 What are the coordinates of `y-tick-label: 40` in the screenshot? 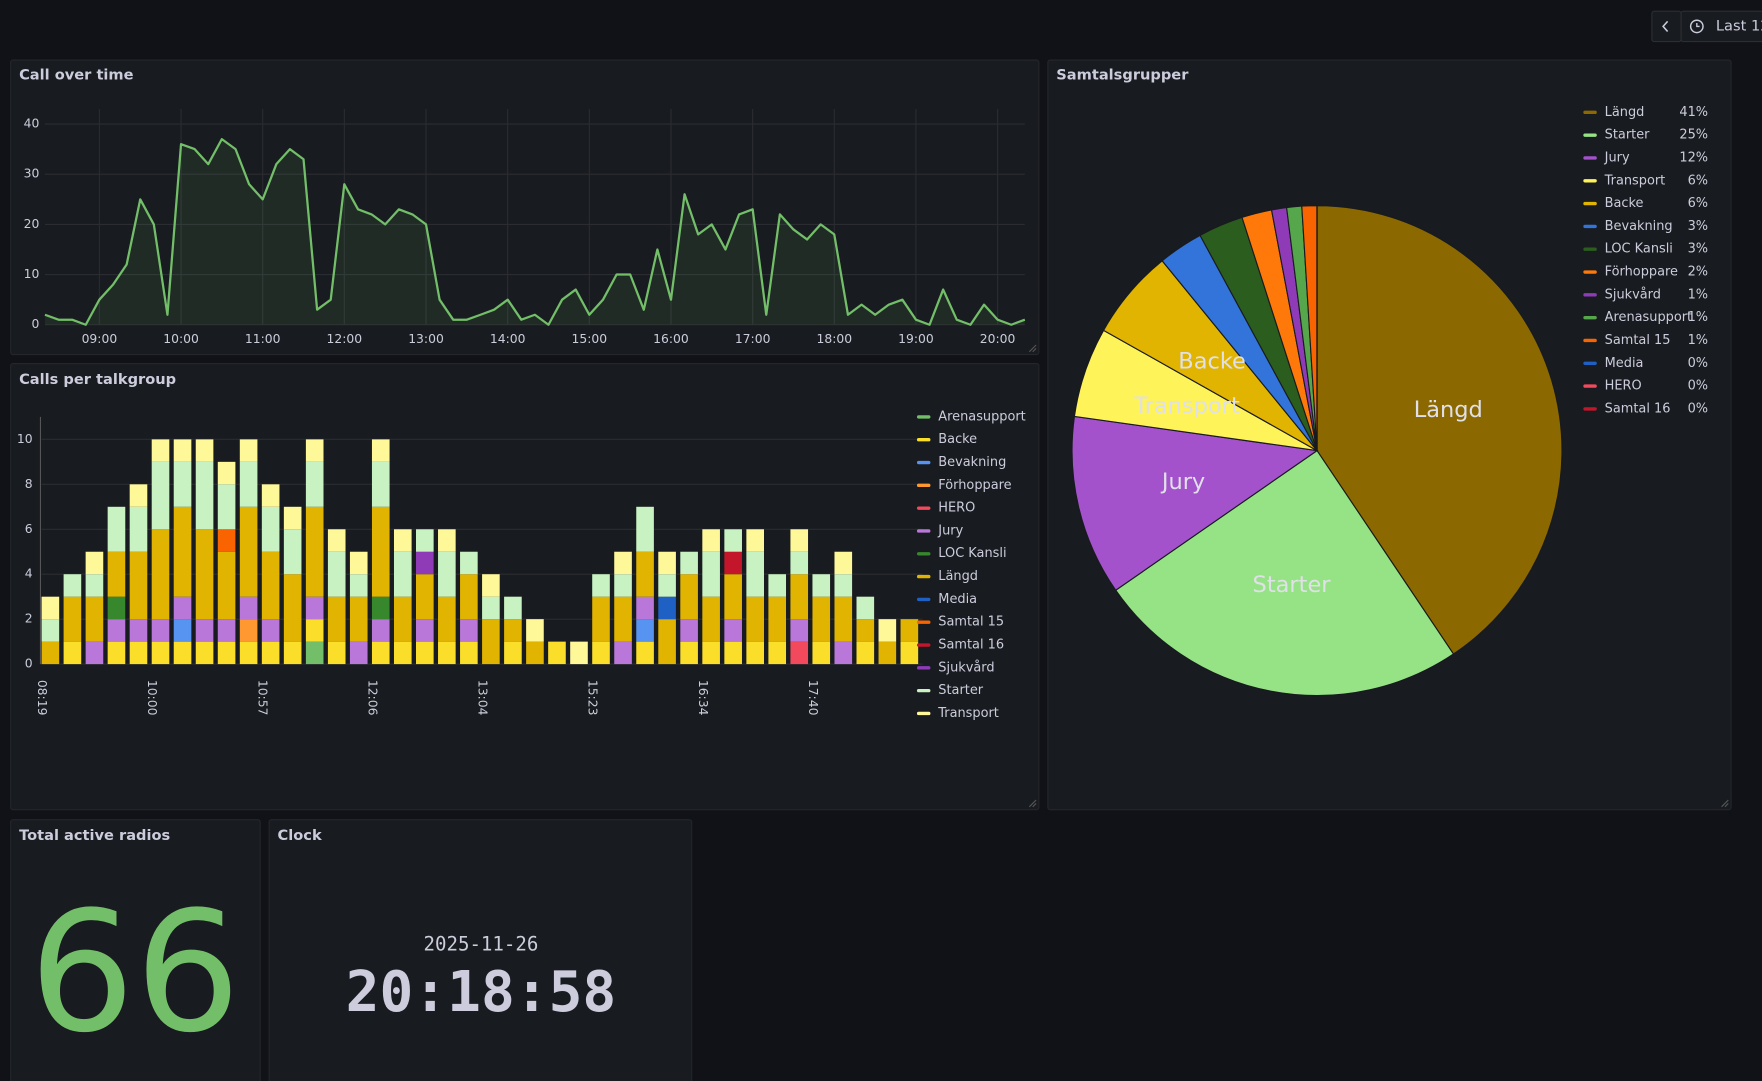 It's located at (32, 124).